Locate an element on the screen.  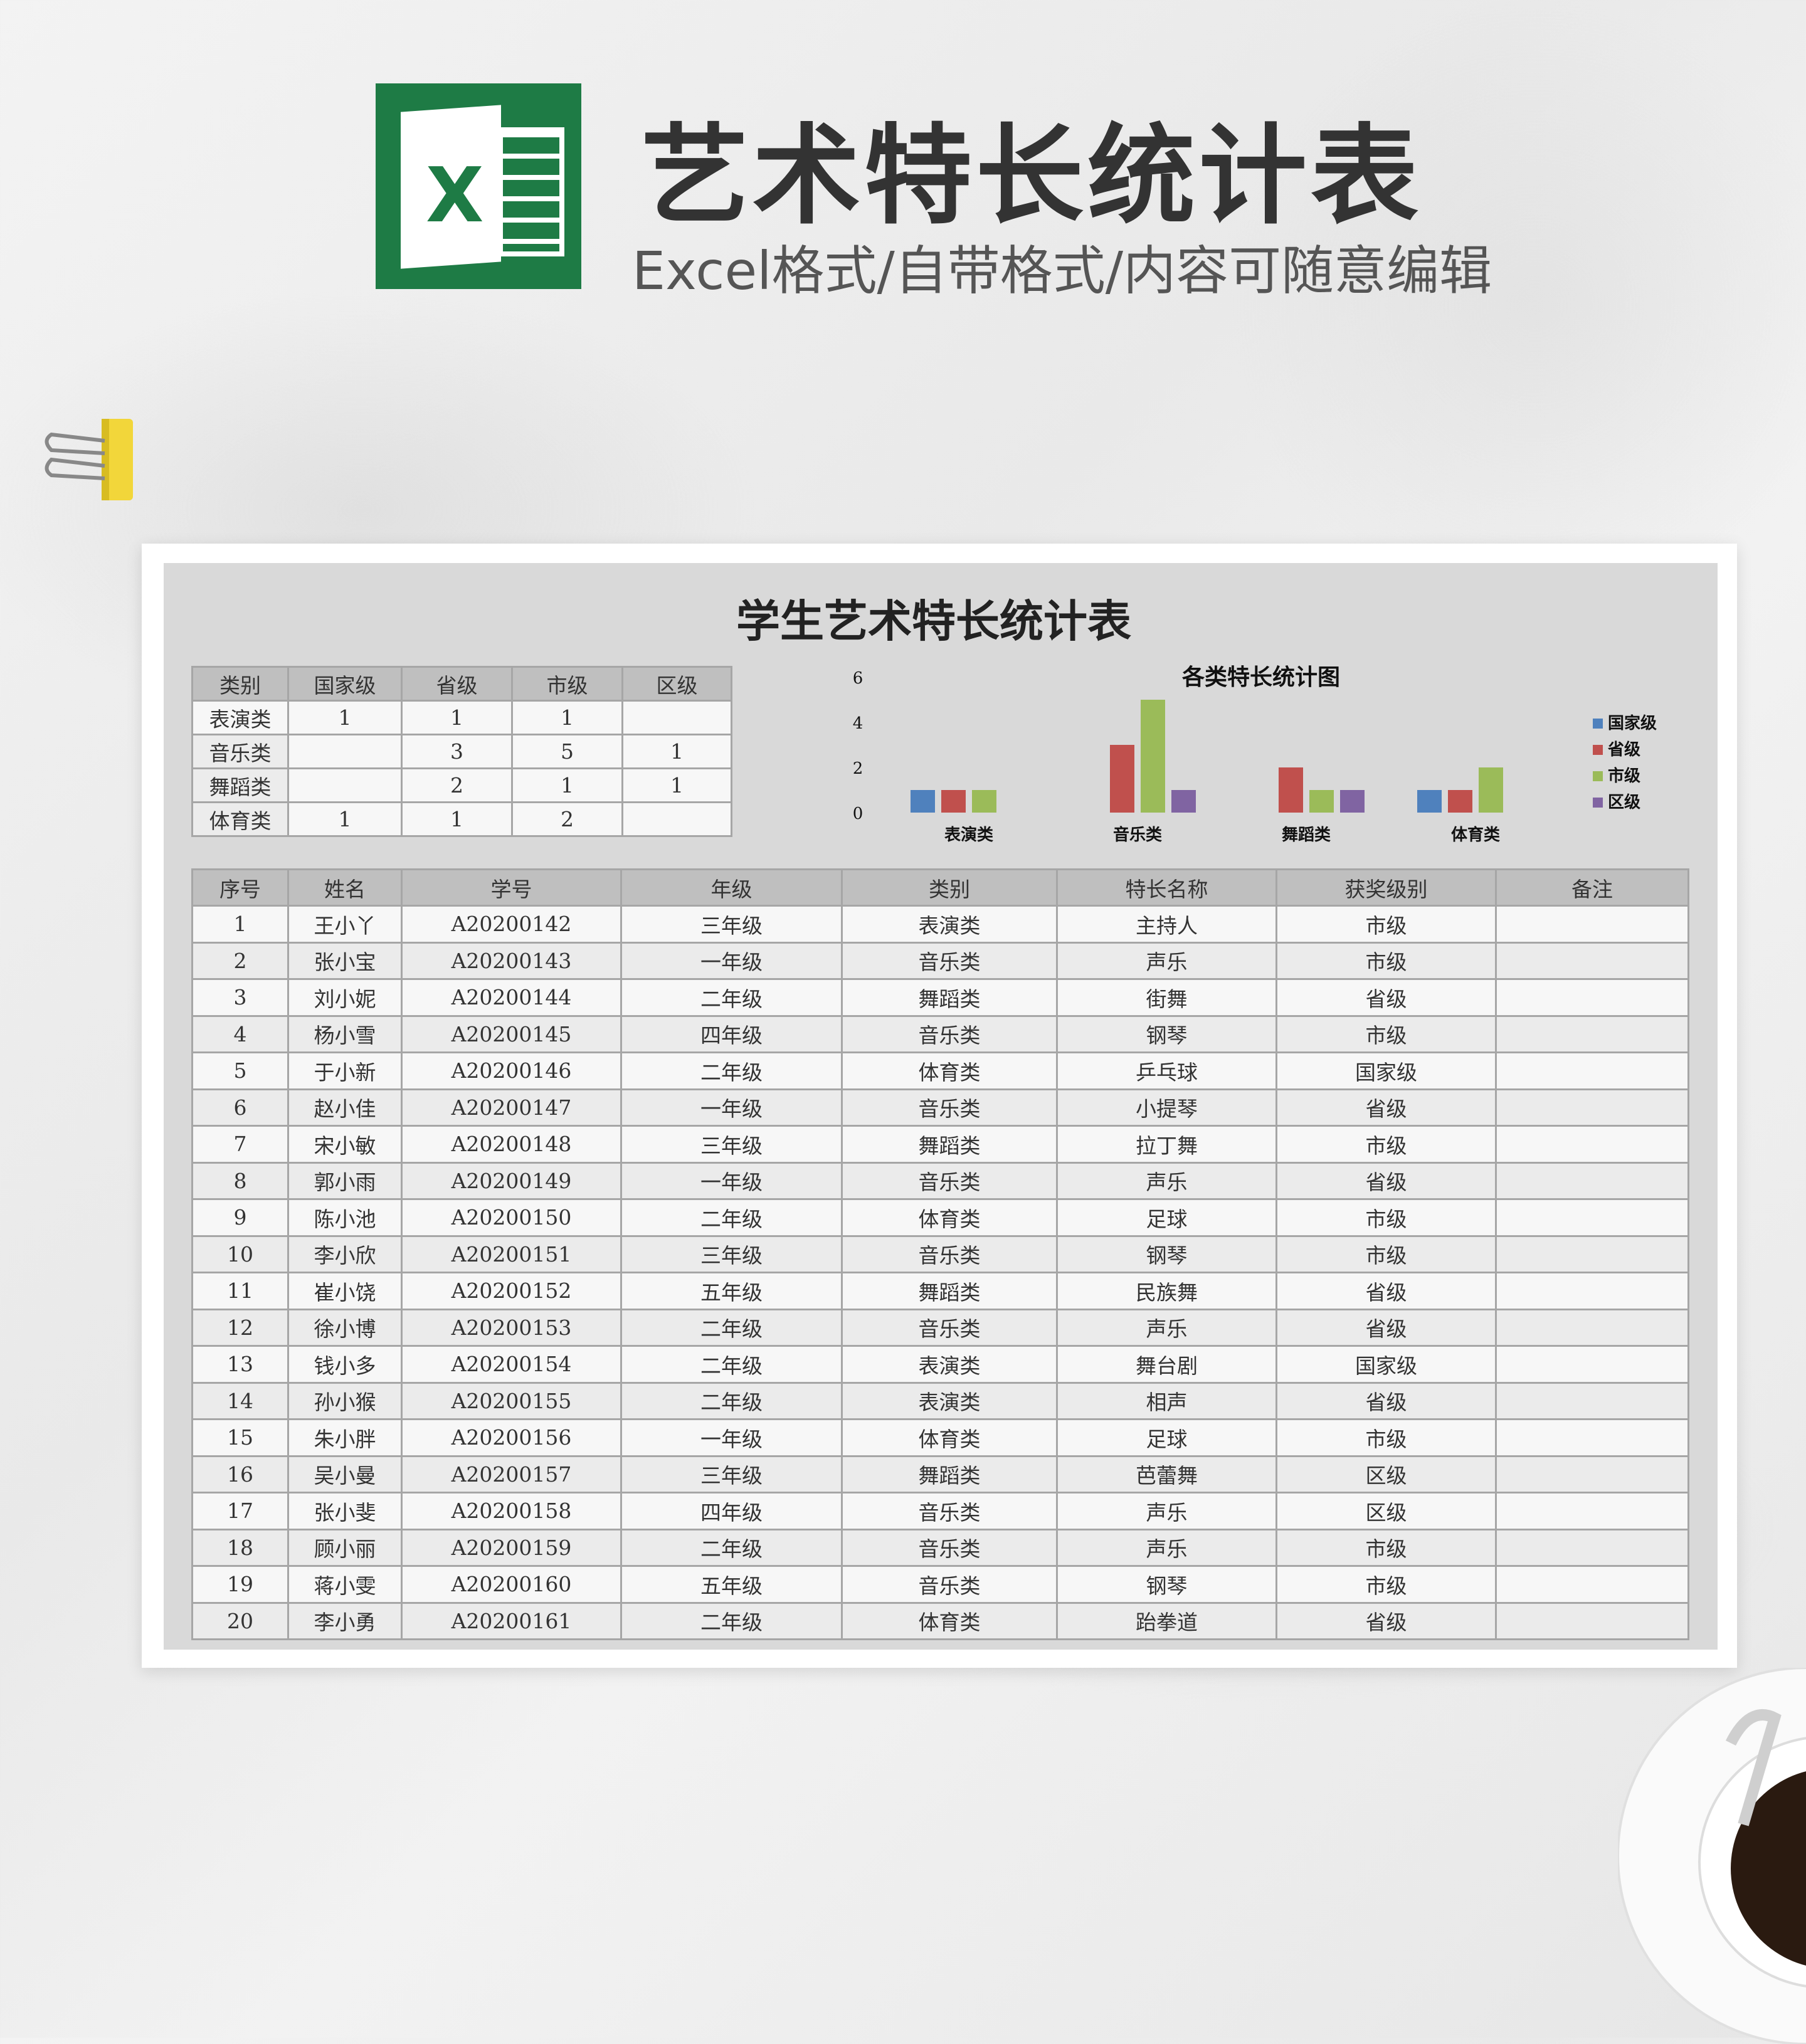
cell-name: 李小欣 is located at coordinates (345, 1254).